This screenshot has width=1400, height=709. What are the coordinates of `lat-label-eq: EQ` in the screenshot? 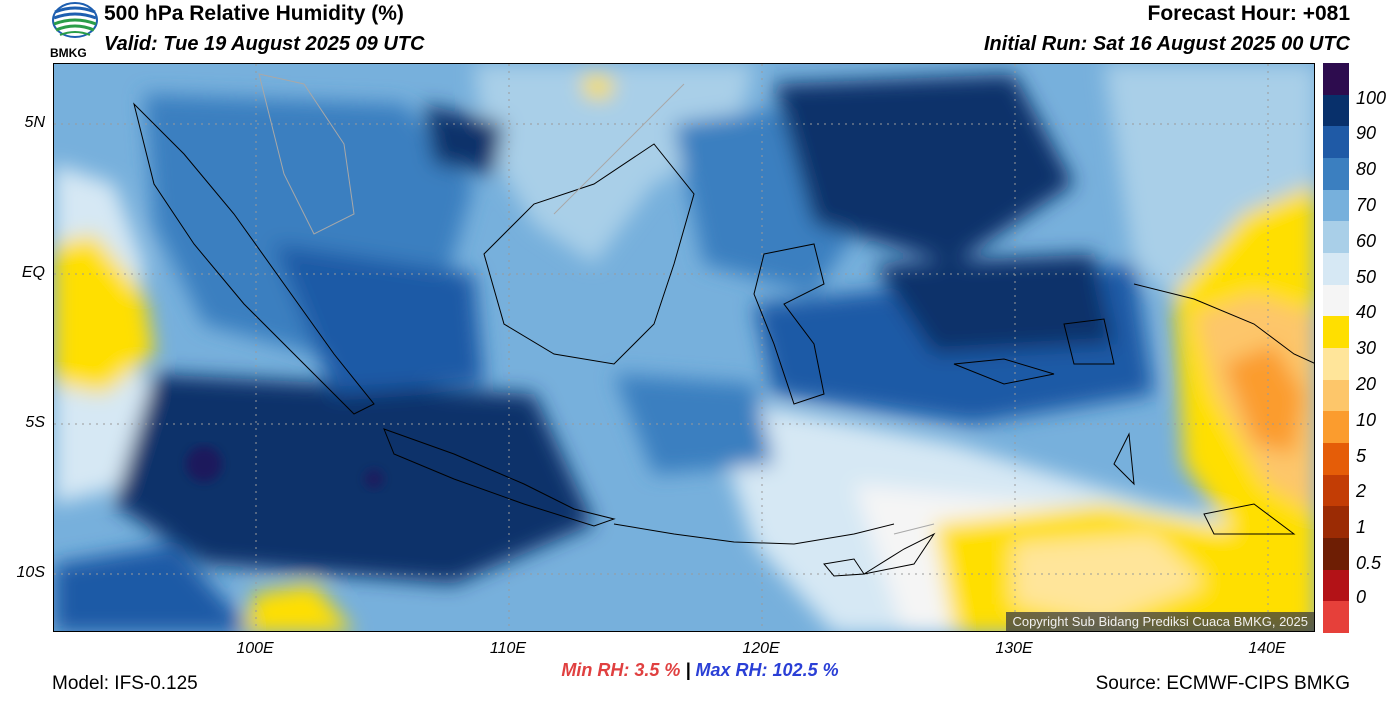 It's located at (33, 272).